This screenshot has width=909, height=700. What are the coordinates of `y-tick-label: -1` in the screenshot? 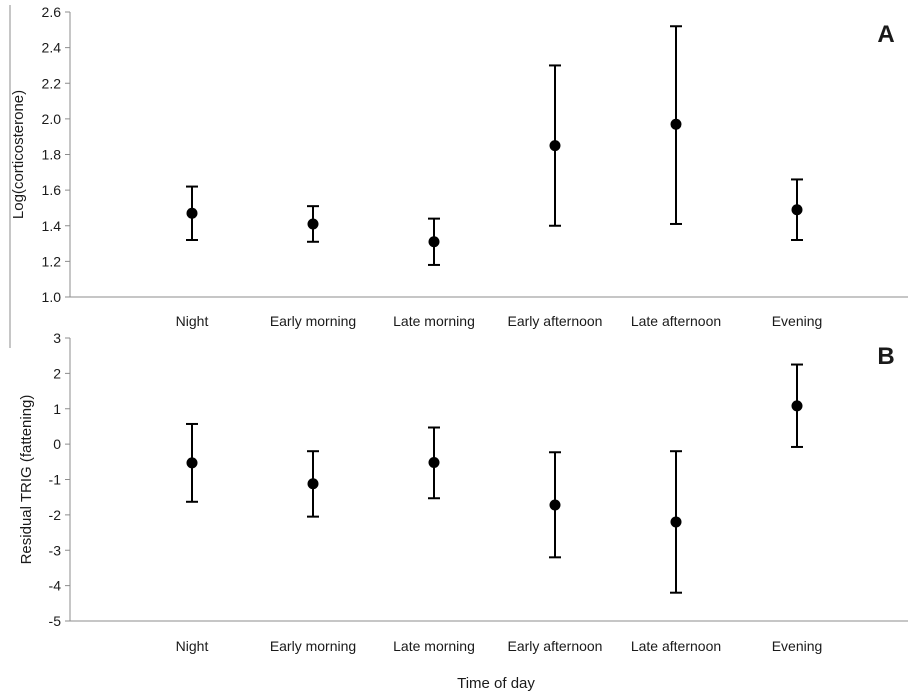 It's located at (55, 480).